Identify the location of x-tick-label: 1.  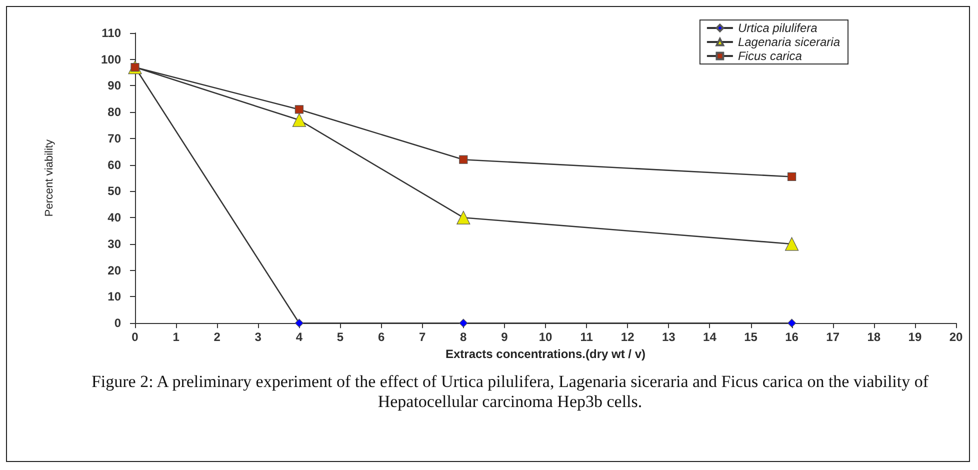
(176, 337).